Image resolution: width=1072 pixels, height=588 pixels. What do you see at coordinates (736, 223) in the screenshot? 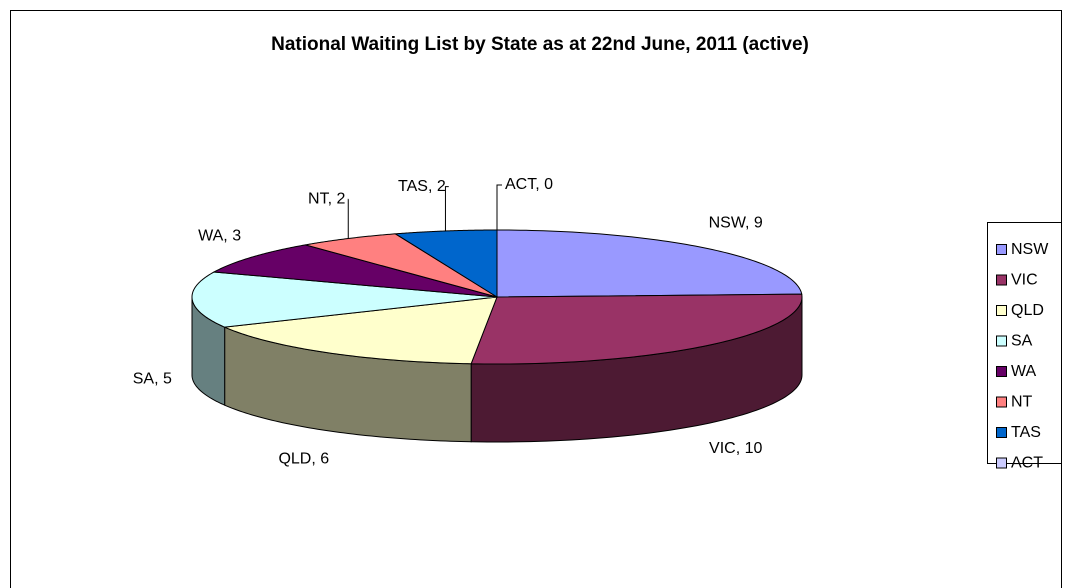
I see `data-label: NSW, 9` at bounding box center [736, 223].